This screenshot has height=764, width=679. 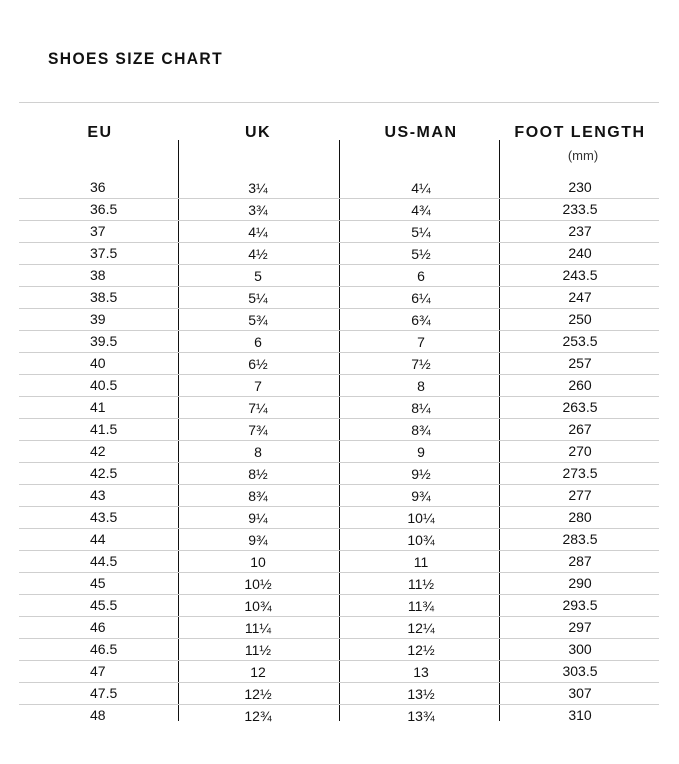 I want to click on foot-length-cell: 250, so click(x=580, y=319).